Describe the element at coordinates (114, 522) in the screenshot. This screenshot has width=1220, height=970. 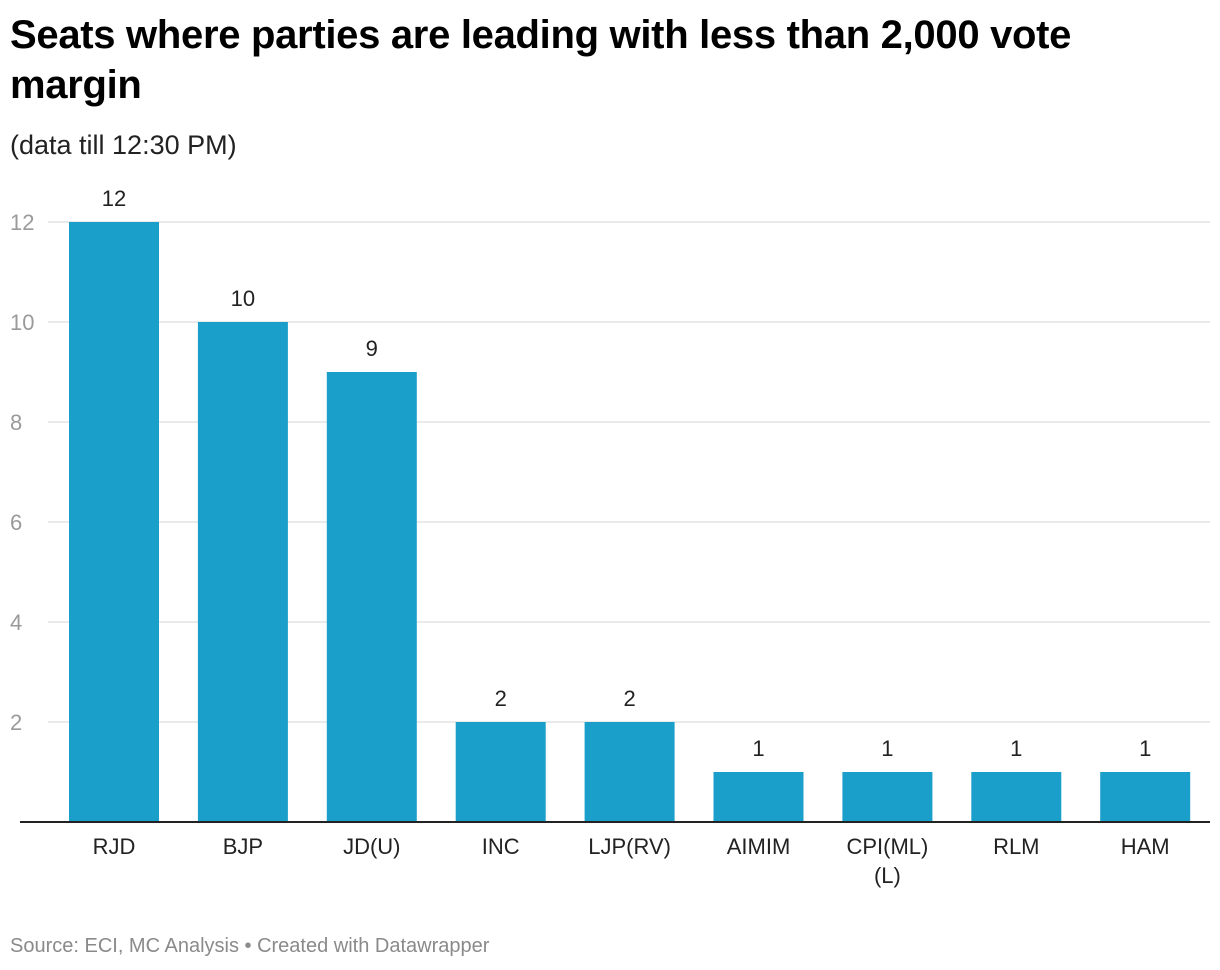
I see `bar-rjd` at that location.